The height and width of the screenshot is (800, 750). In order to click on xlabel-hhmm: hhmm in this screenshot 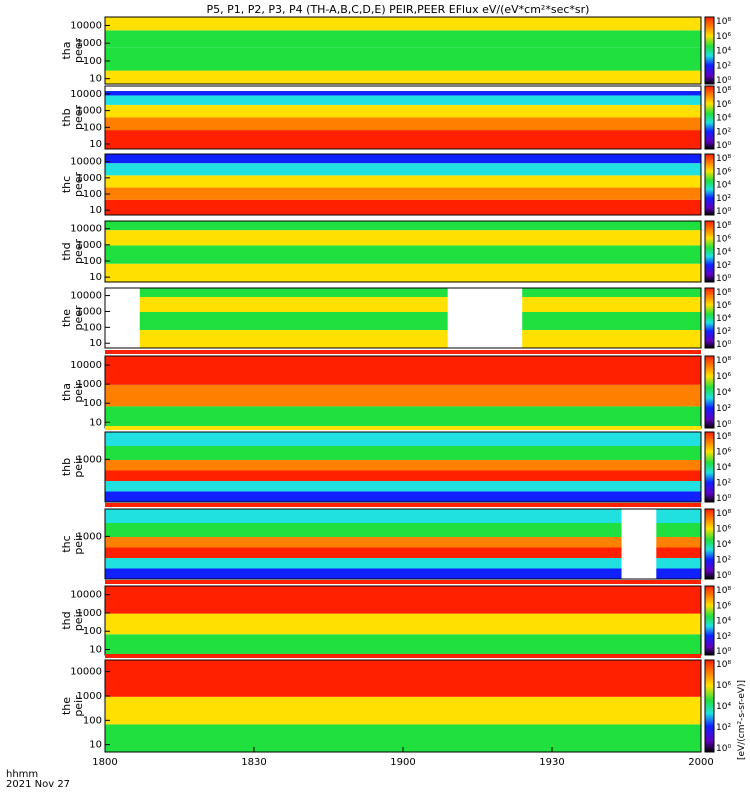, I will do `click(22, 774)`.